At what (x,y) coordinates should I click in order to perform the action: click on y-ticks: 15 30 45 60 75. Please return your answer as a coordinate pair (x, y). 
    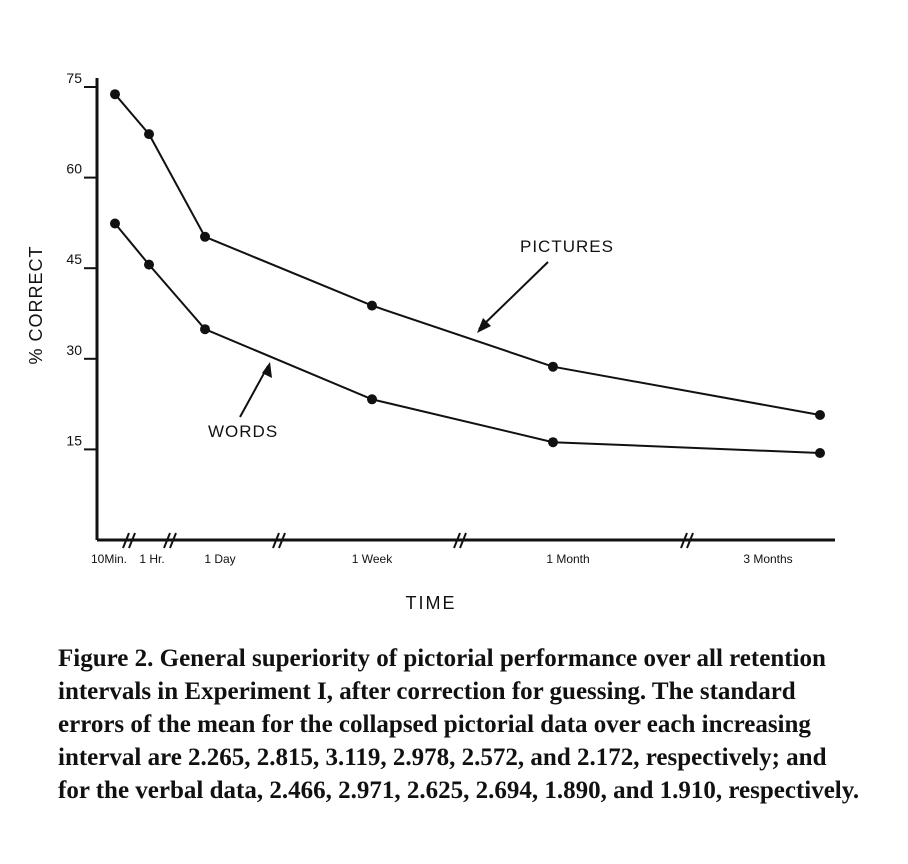
    Looking at the image, I should click on (81, 260).